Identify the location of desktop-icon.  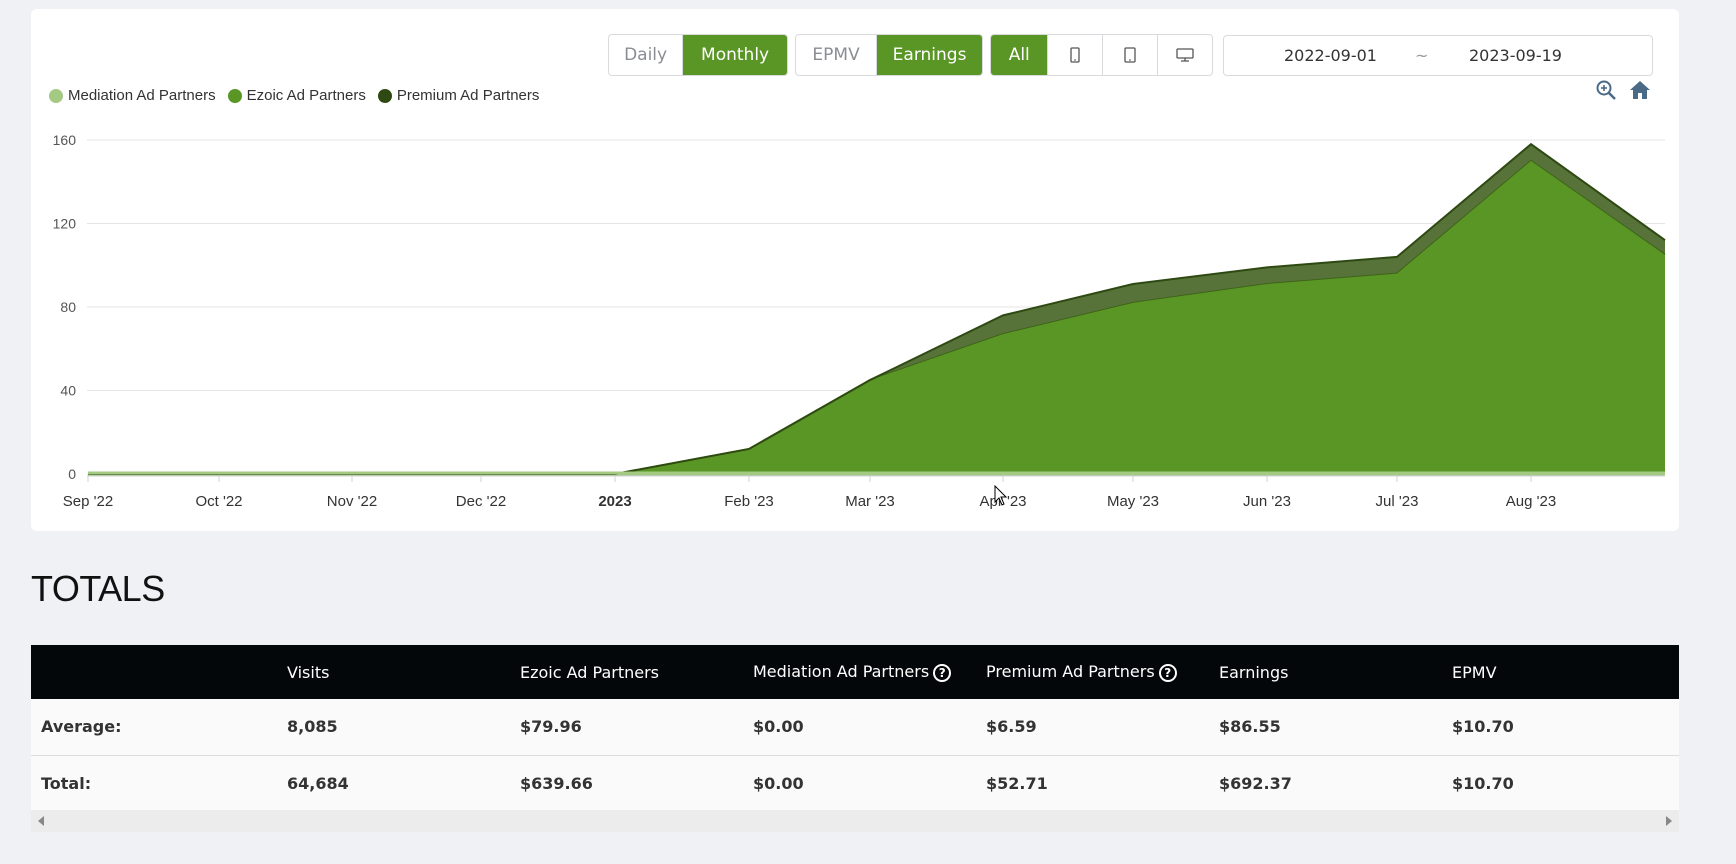
(1185, 55).